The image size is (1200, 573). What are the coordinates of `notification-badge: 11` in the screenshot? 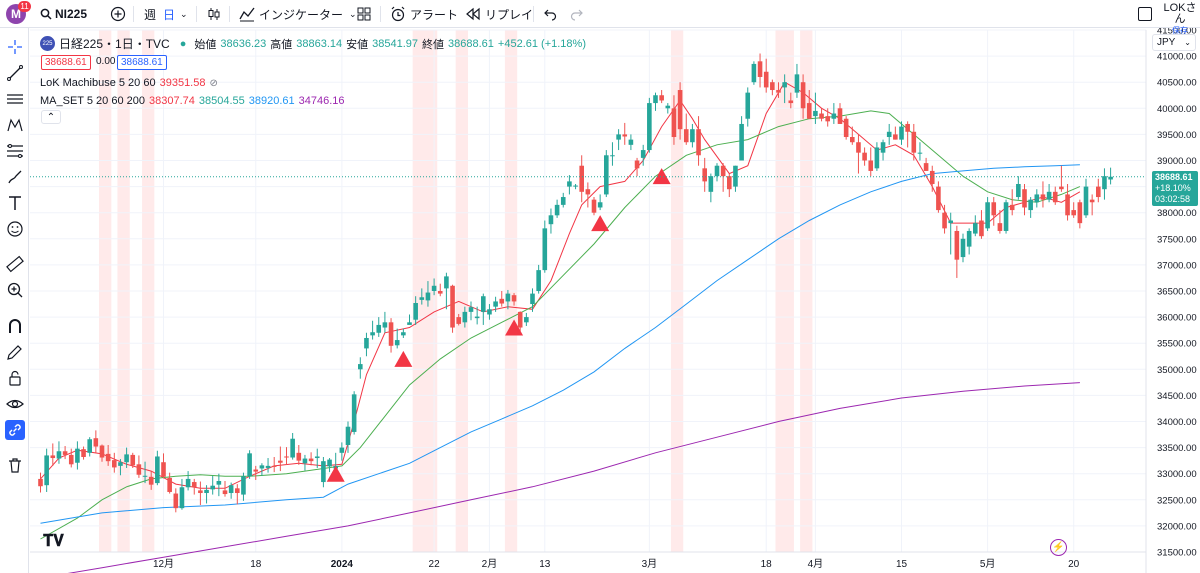 It's located at (24, 6).